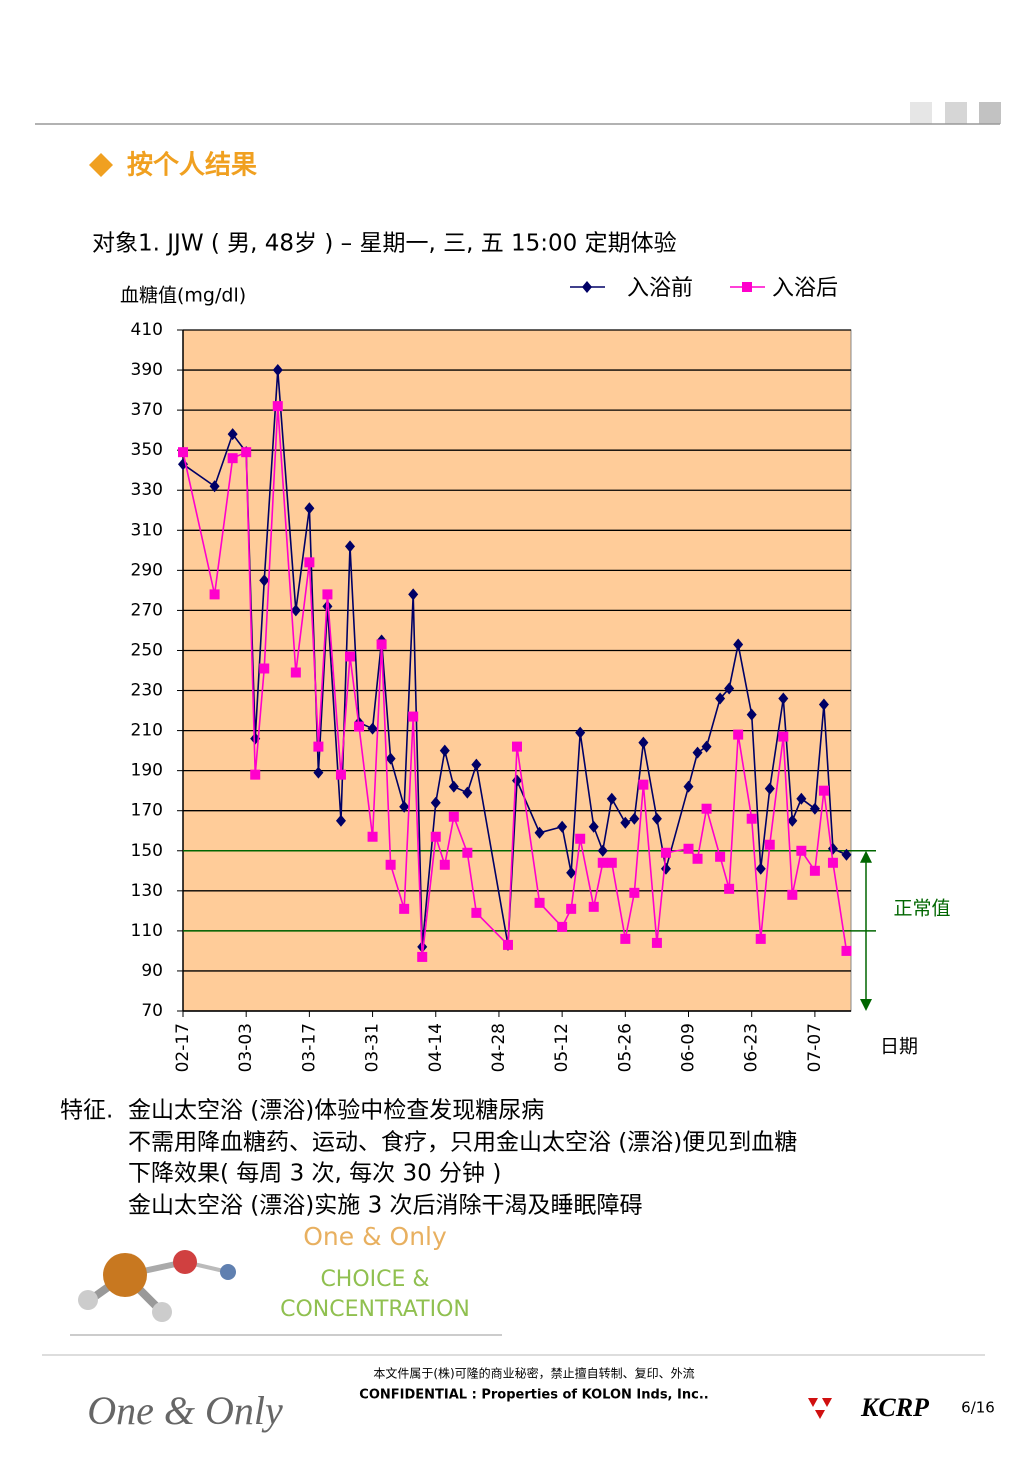 The width and height of the screenshot is (1024, 1479). I want to click on logo-text: One & Only, so click(375, 1236).